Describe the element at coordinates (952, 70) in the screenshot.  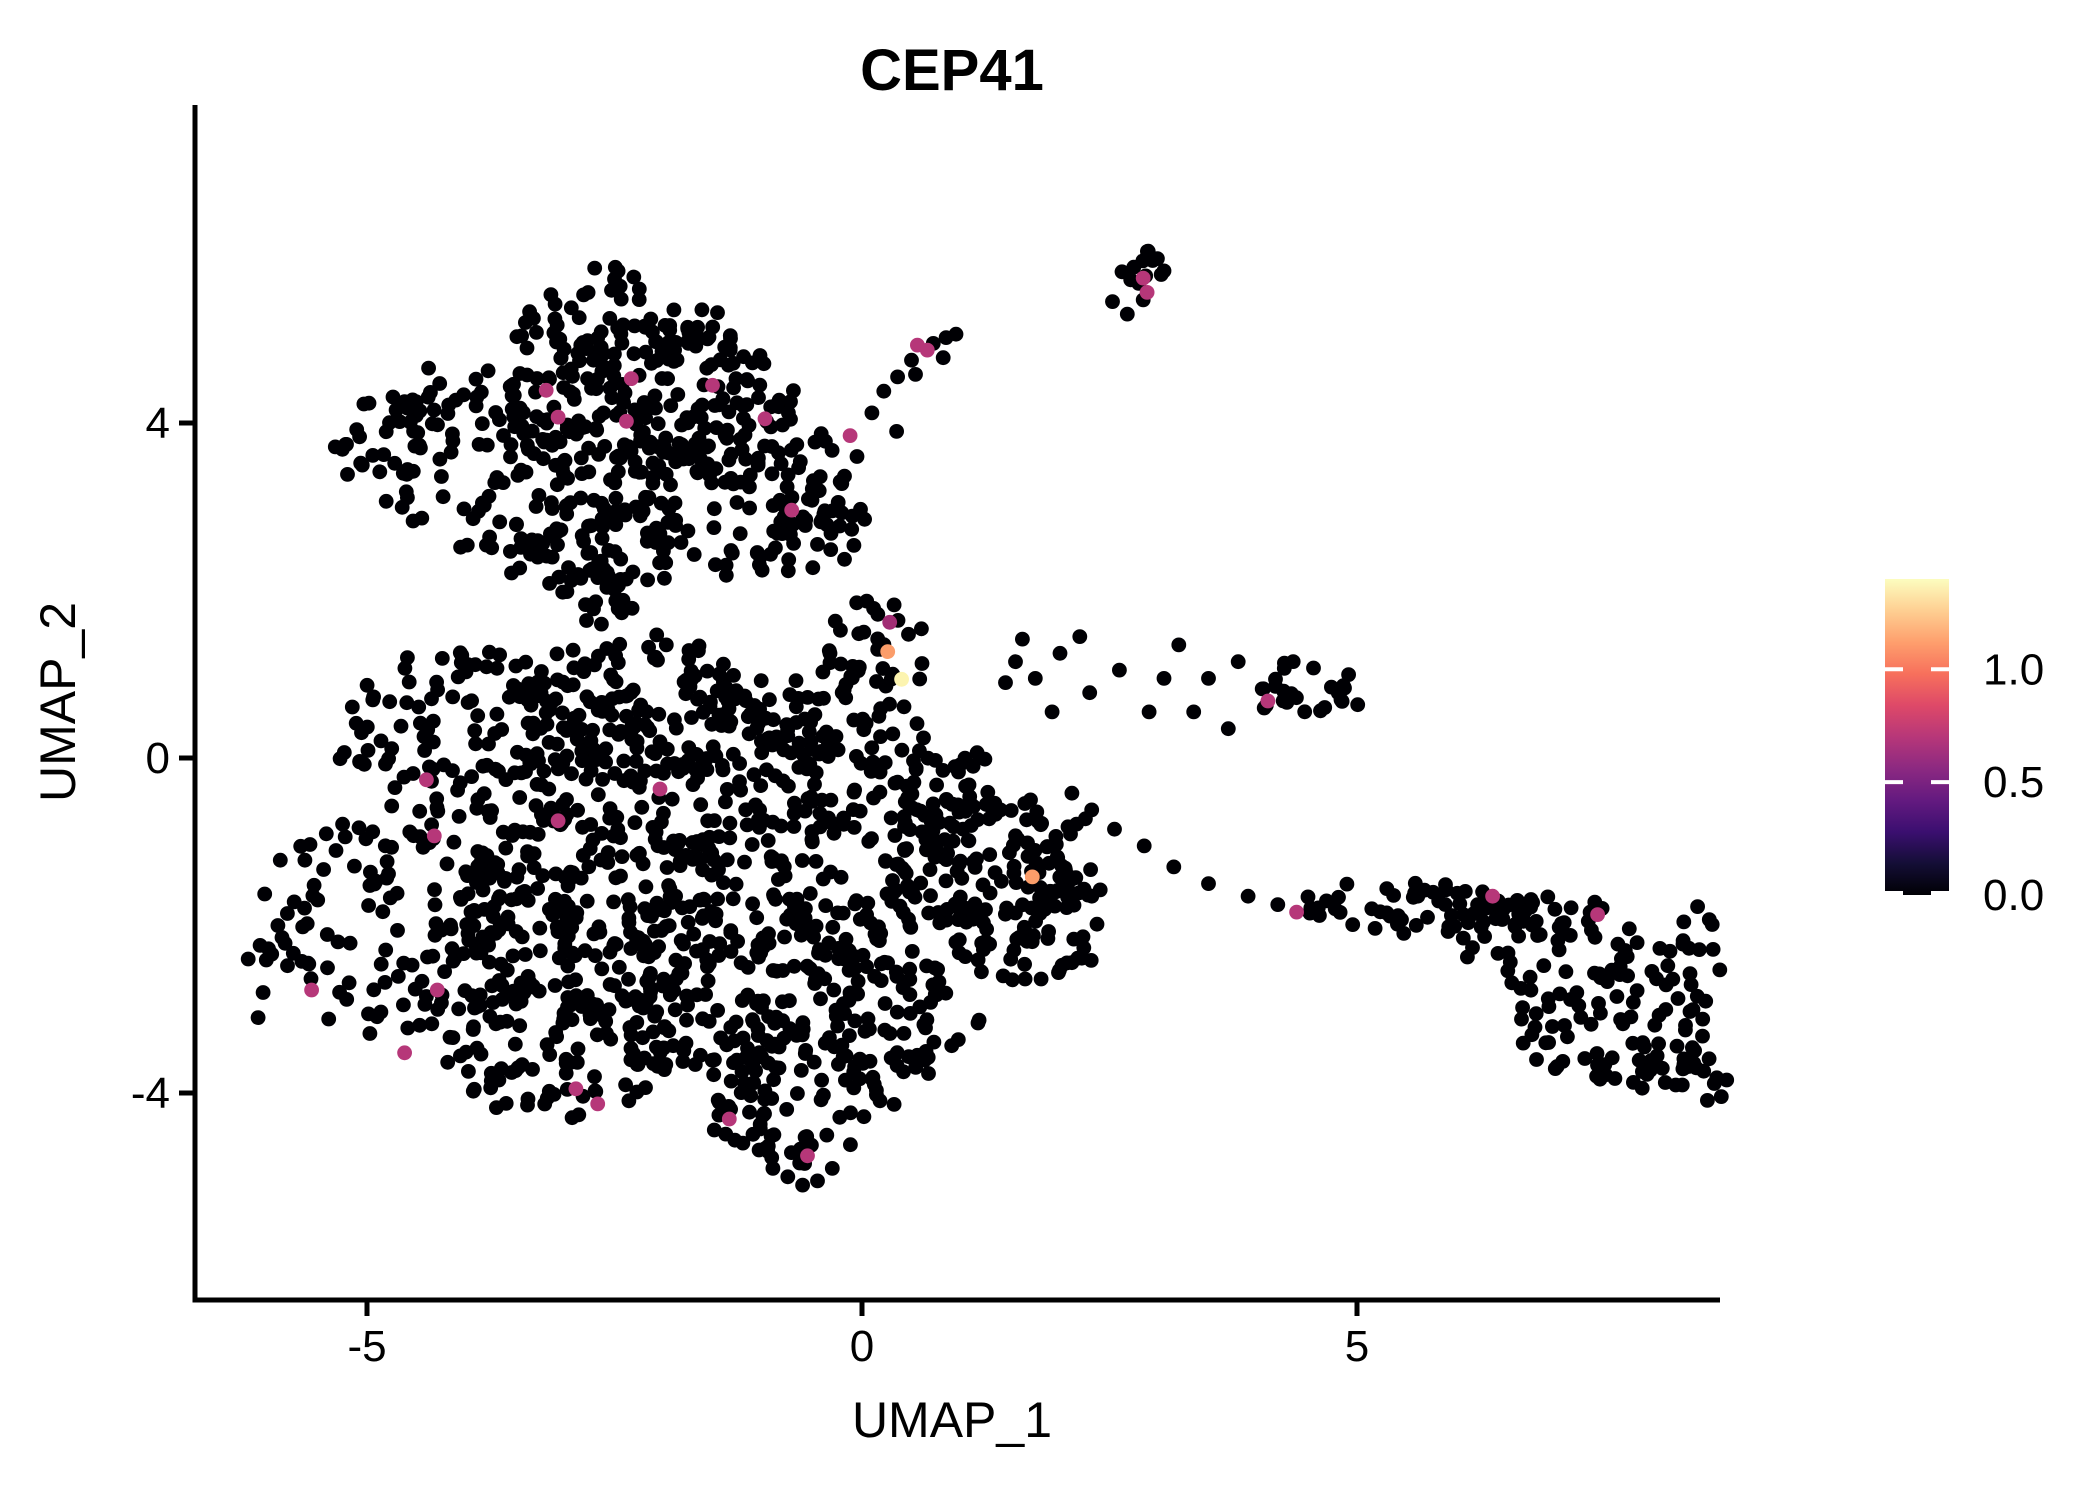
I see `plot-title: CEP41` at that location.